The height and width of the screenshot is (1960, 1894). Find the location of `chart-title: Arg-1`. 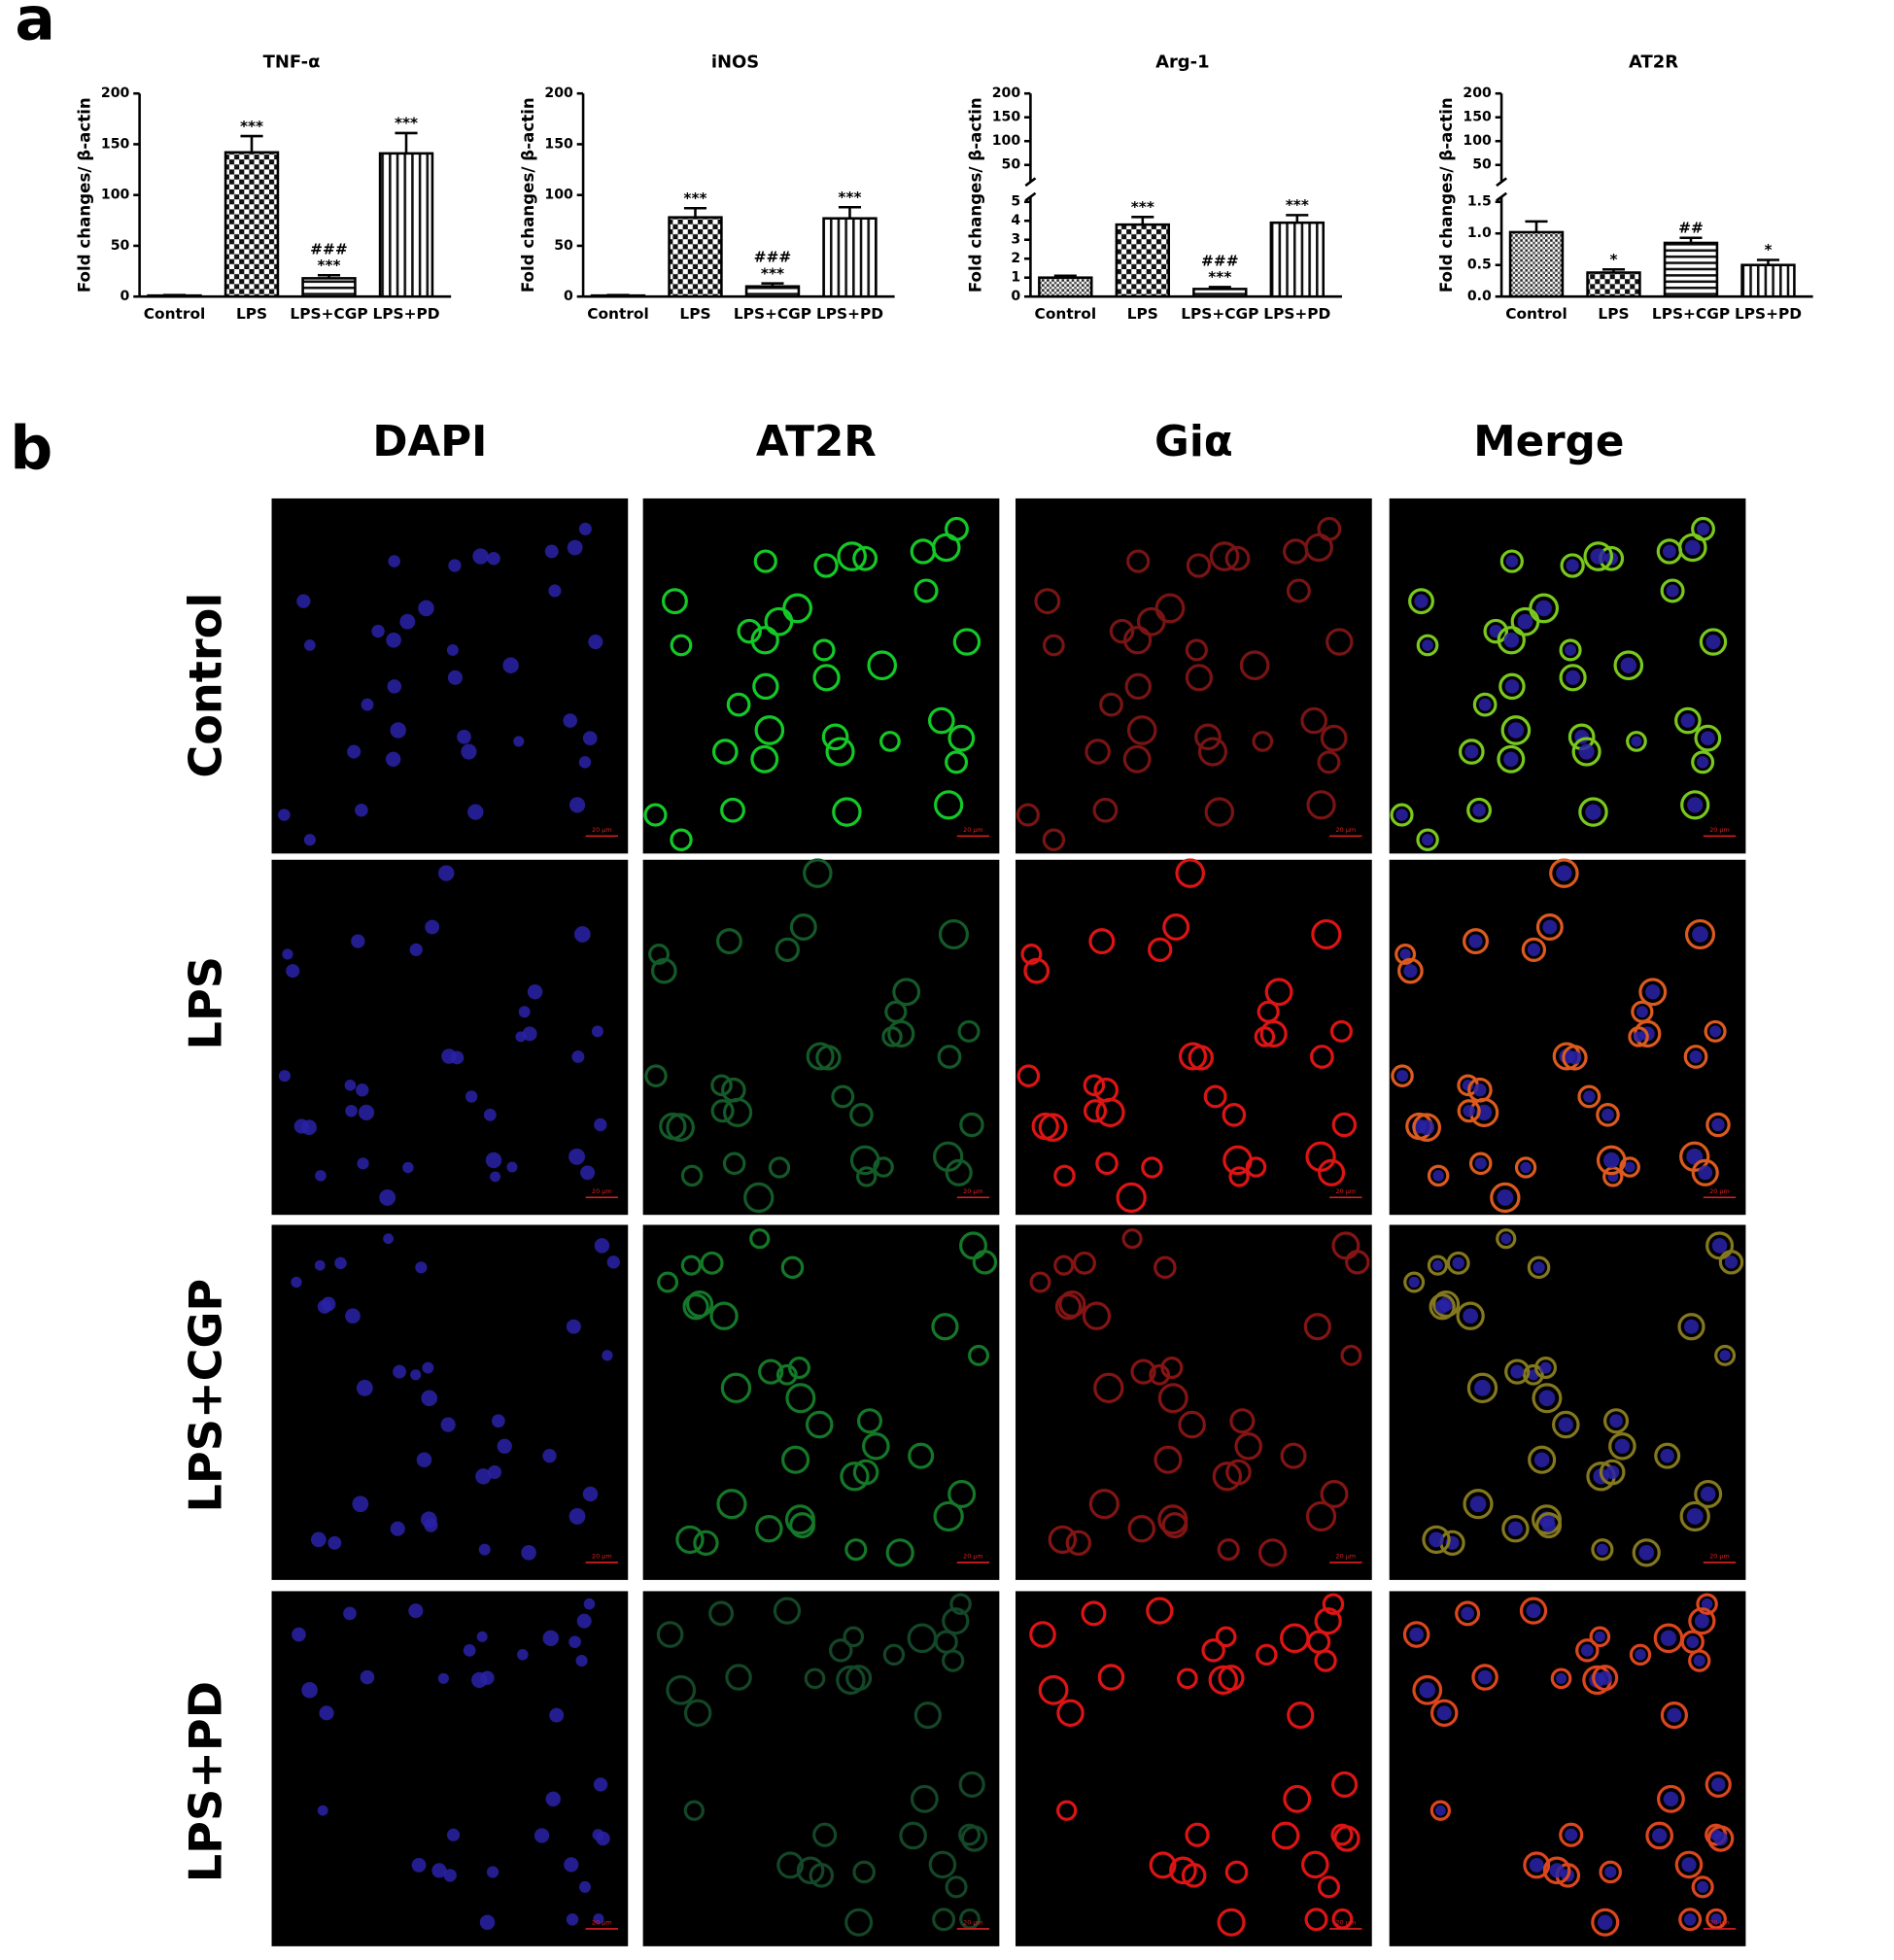

chart-title: Arg-1 is located at coordinates (1183, 62).